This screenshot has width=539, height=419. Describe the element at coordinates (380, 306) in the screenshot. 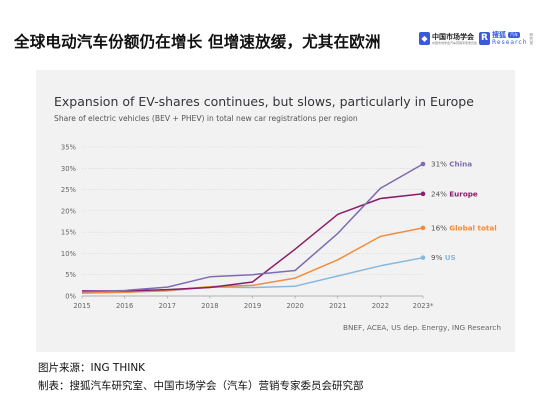

I see `x-tick-label: 2022` at that location.